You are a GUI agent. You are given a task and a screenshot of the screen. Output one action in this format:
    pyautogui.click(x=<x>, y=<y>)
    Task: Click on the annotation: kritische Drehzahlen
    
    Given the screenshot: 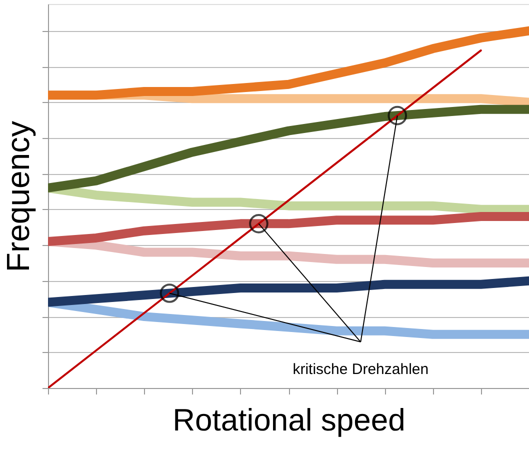 What is the action you would take?
    pyautogui.click(x=360, y=369)
    